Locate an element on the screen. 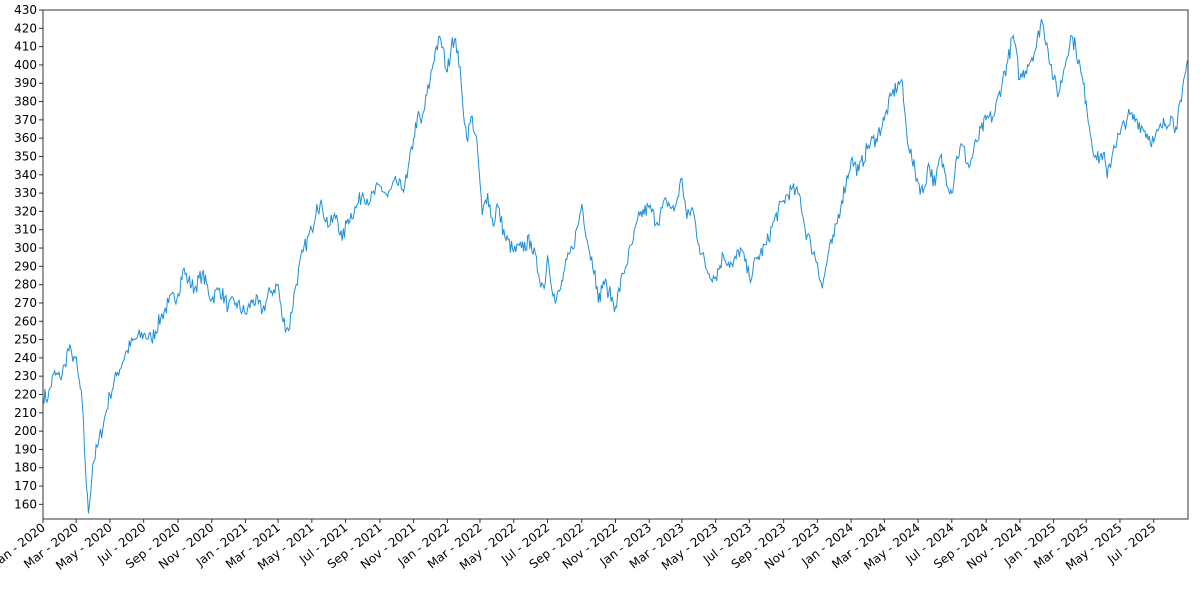  y-tick-label: 360 is located at coordinates (25, 138).